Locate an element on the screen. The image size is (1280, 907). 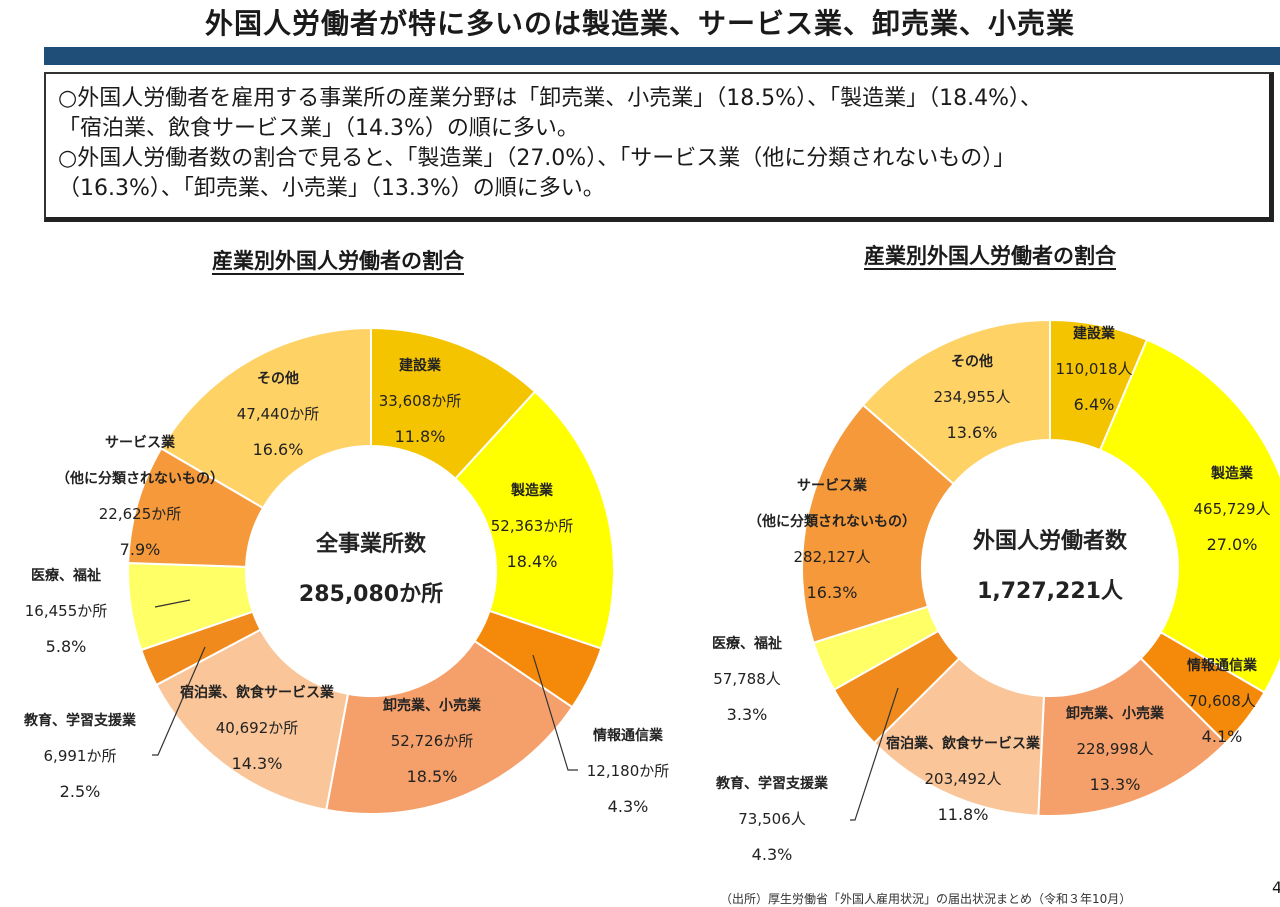
slice-label-value: 110,018人 is located at coordinates (1093, 369).